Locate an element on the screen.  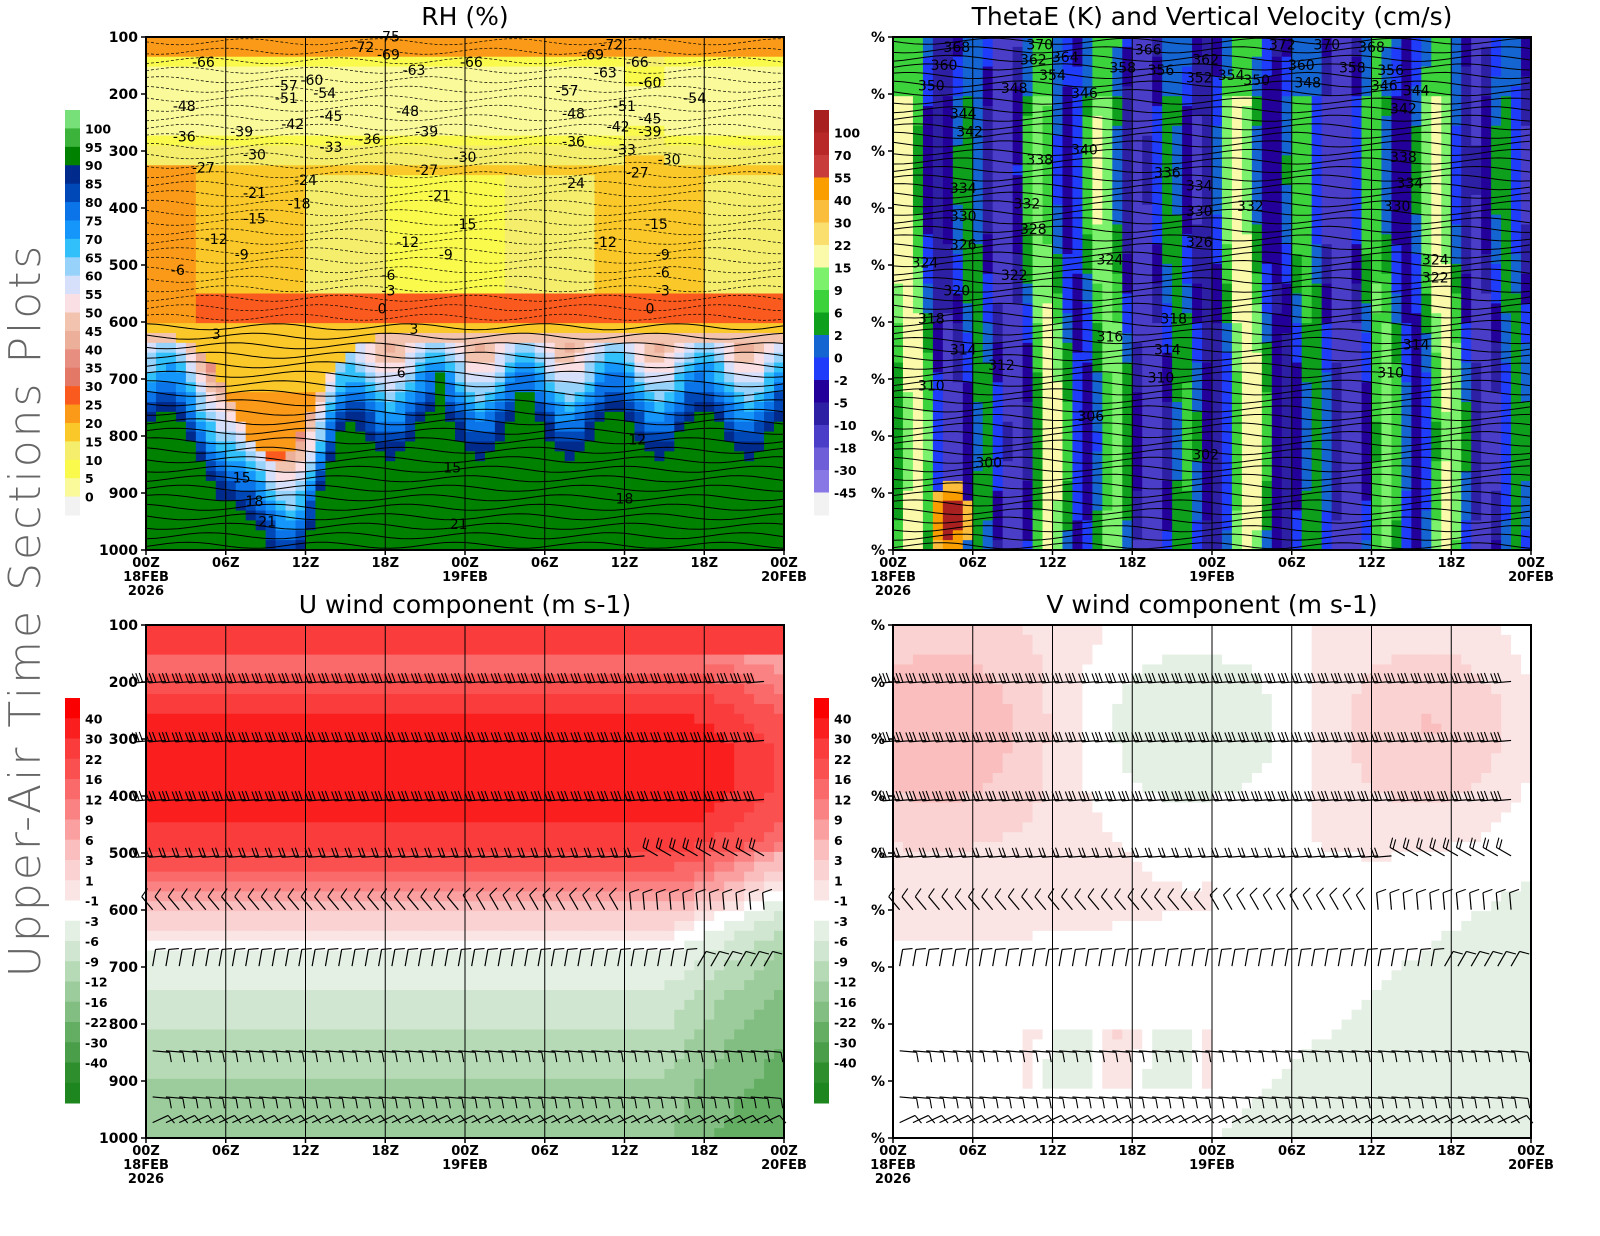
thetae-title: ThetaE (K) and Vertical Velocity (cm/s) is located at coordinates (1212, 16).